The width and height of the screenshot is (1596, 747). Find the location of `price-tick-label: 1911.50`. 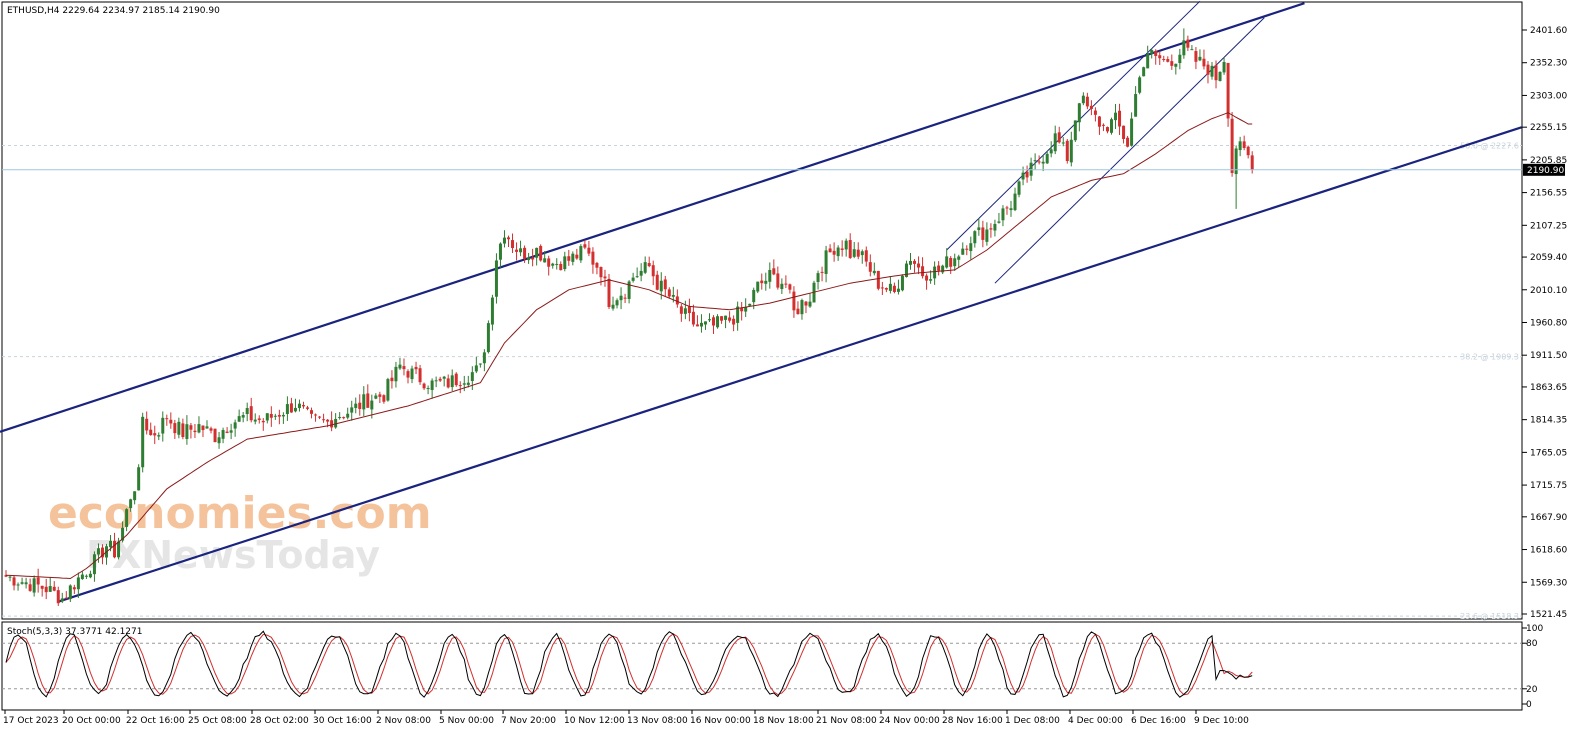

price-tick-label: 1911.50 is located at coordinates (1548, 356).